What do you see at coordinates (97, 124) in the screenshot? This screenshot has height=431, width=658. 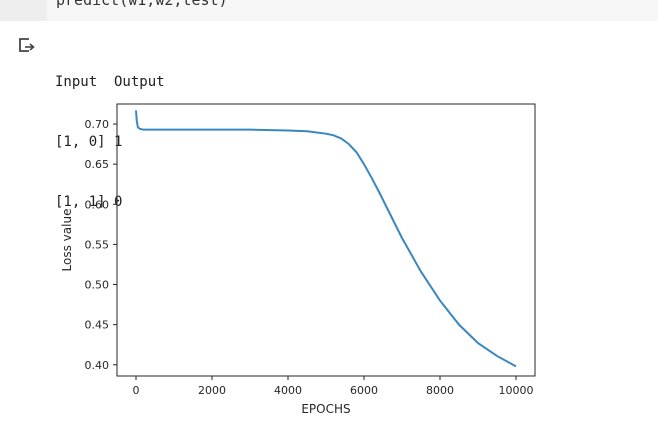 I see `y-tick-label: 0.70` at bounding box center [97, 124].